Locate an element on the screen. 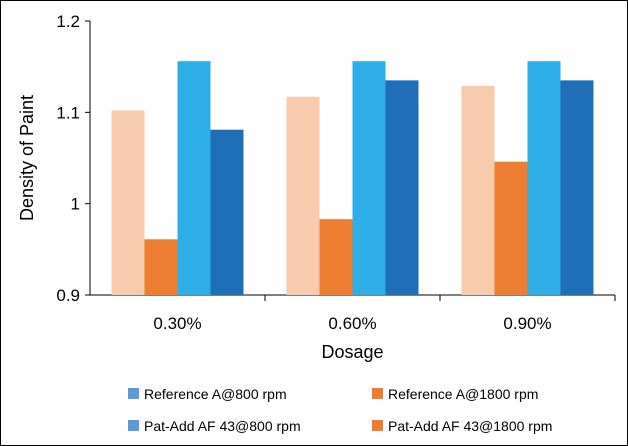 Image resolution: width=628 pixels, height=446 pixels. legend-label: Reference A@1800 rpm is located at coordinates (463, 394).